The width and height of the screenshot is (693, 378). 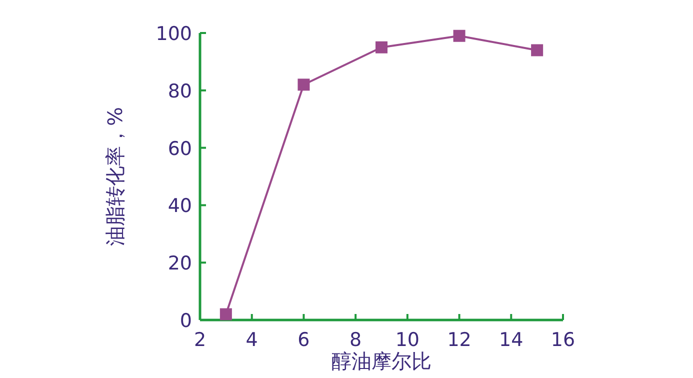 What do you see at coordinates (563, 340) in the screenshot?
I see `x-tick-label: 16` at bounding box center [563, 340].